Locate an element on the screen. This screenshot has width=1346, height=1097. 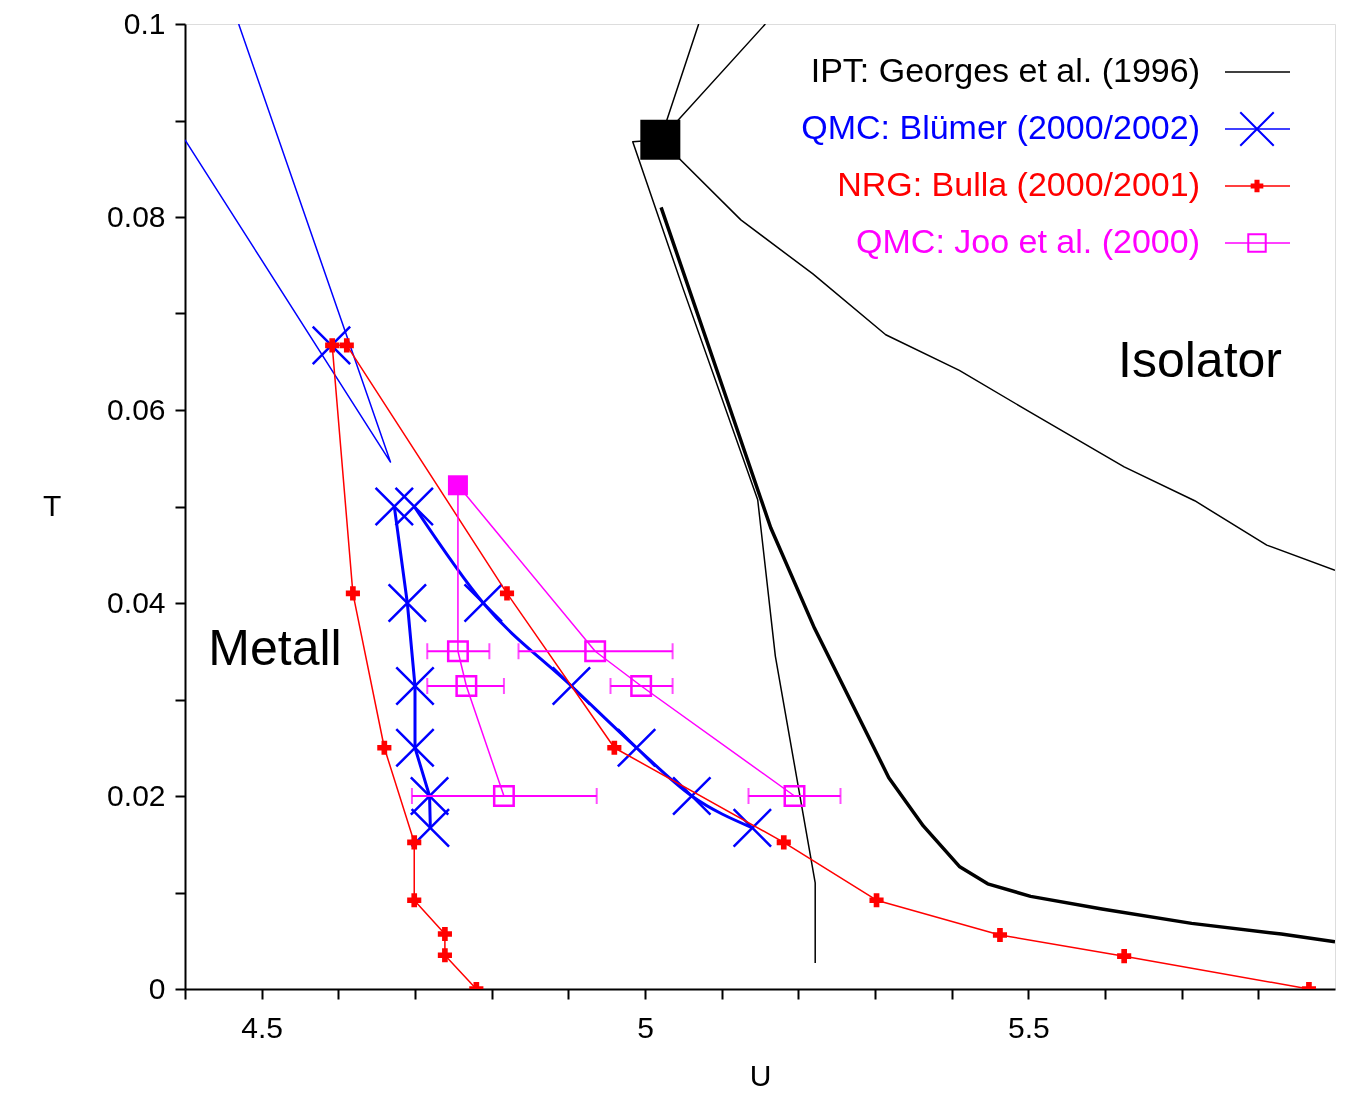
annotation: Metall is located at coordinates (275, 648).